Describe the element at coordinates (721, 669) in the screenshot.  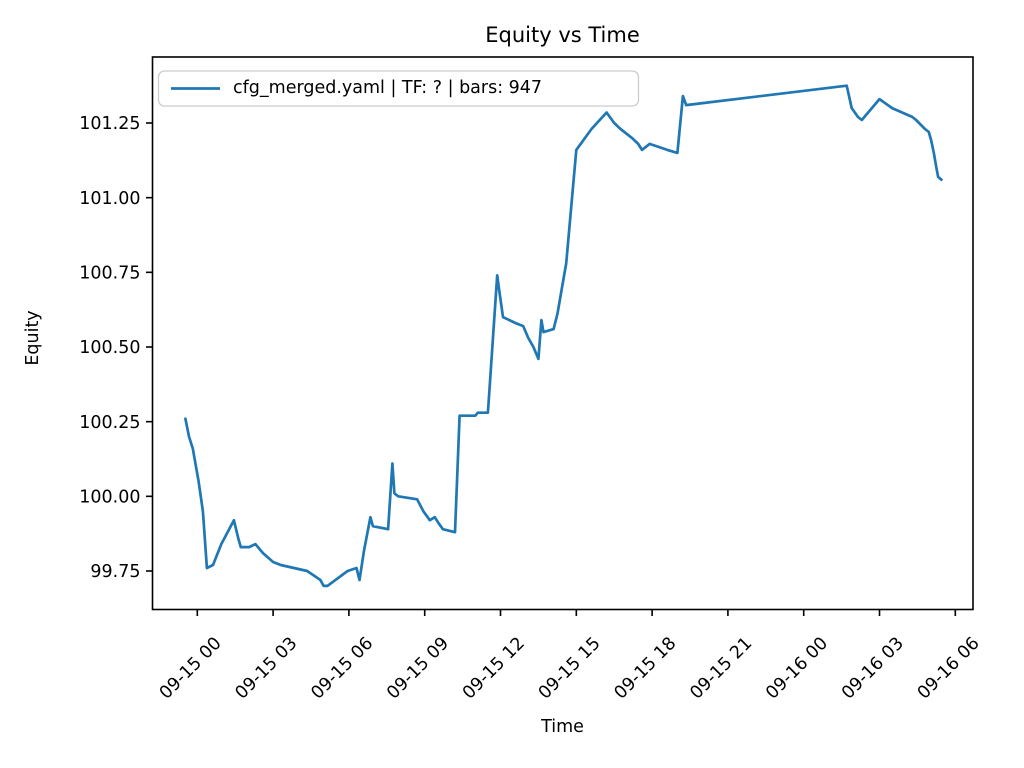
I see `x-tick-label: 09-15 21` at that location.